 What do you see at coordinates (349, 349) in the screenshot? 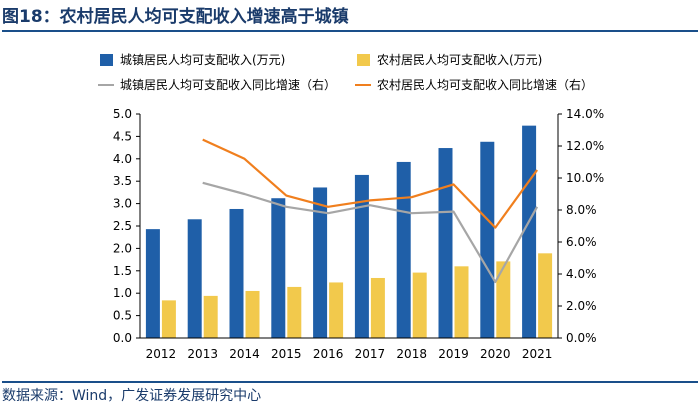
I see `x-axis: 2012 2013 2014 2015 2016 2017 2018 2019 2020 2021` at bounding box center [349, 349].